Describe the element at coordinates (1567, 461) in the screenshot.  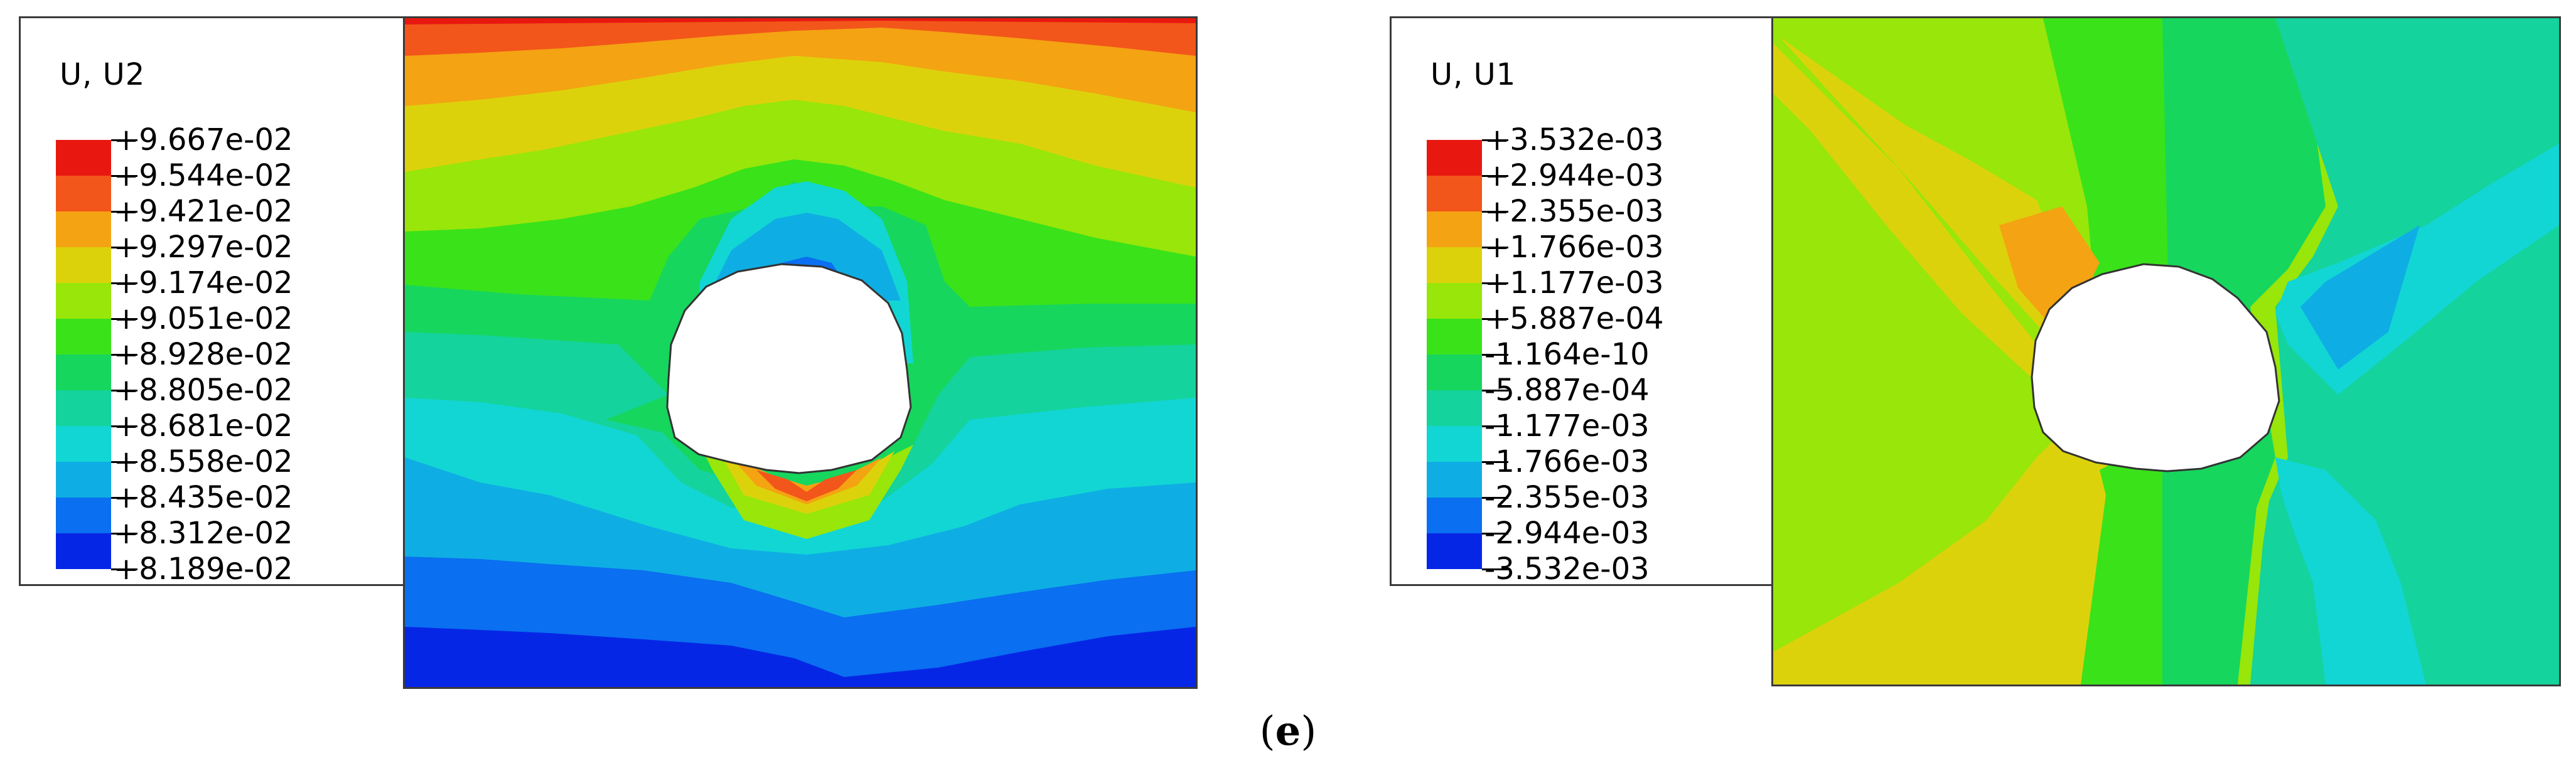
I see `u1-legend-label: -1.766e-03` at that location.